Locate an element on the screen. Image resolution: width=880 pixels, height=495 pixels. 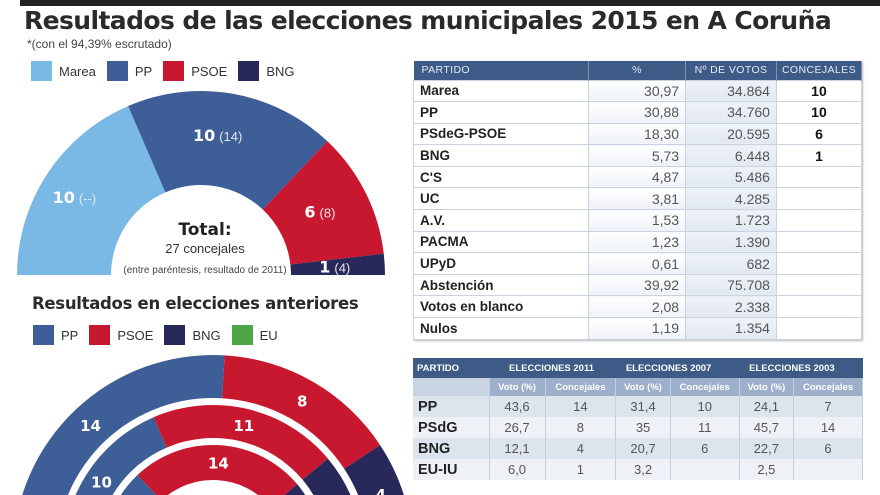
pct-cell: 1,23 is located at coordinates (637, 242).